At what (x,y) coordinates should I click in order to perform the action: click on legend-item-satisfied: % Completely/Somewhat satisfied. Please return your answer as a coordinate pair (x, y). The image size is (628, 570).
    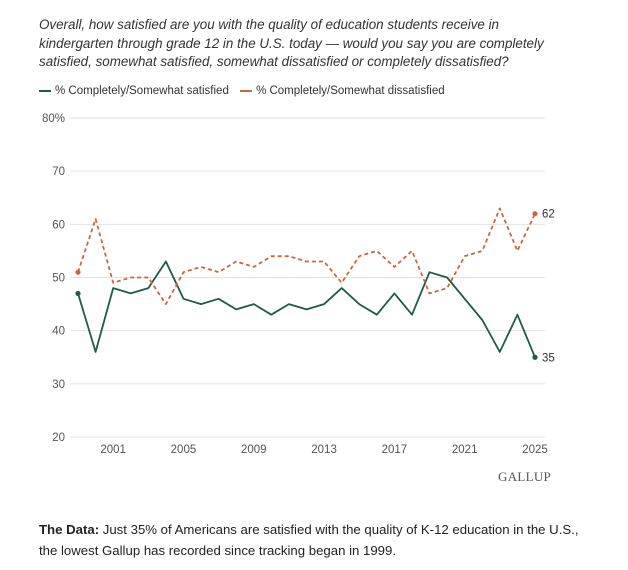
    Looking at the image, I should click on (134, 91).